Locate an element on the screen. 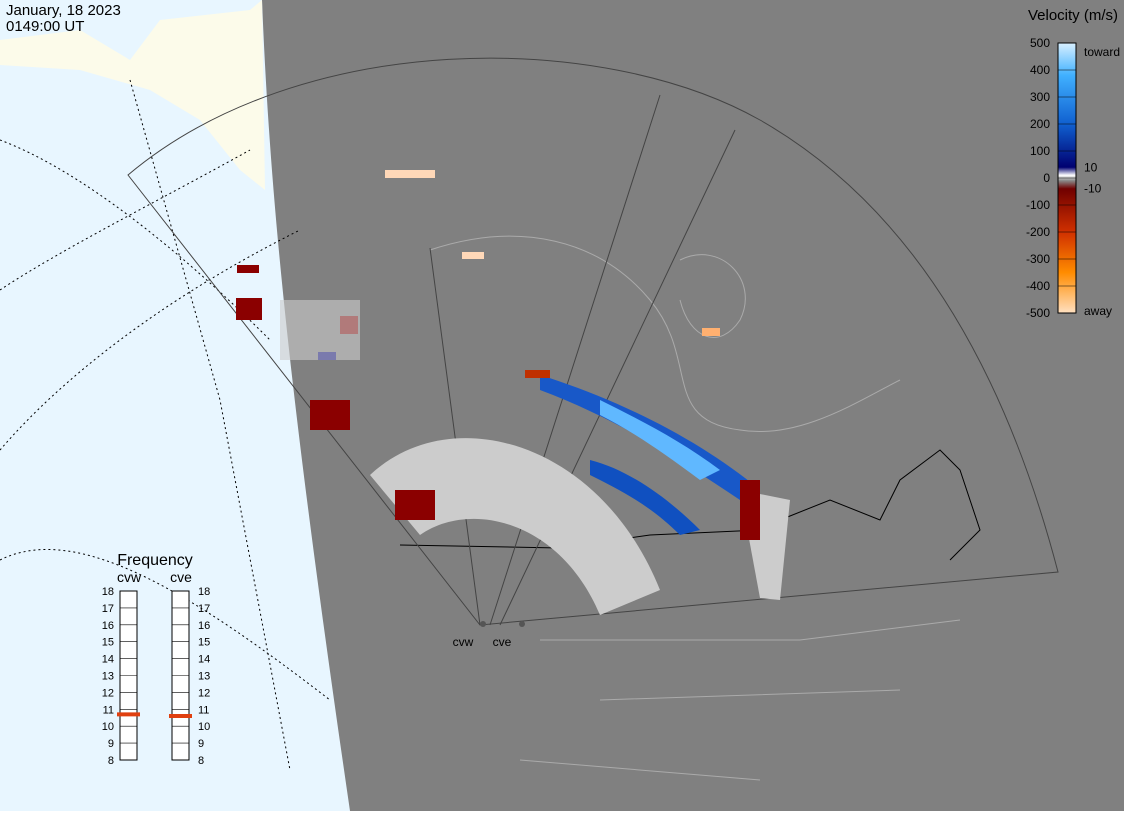 The width and height of the screenshot is (1124, 816). velocity-tick-label: 100 is located at coordinates (1040, 151).